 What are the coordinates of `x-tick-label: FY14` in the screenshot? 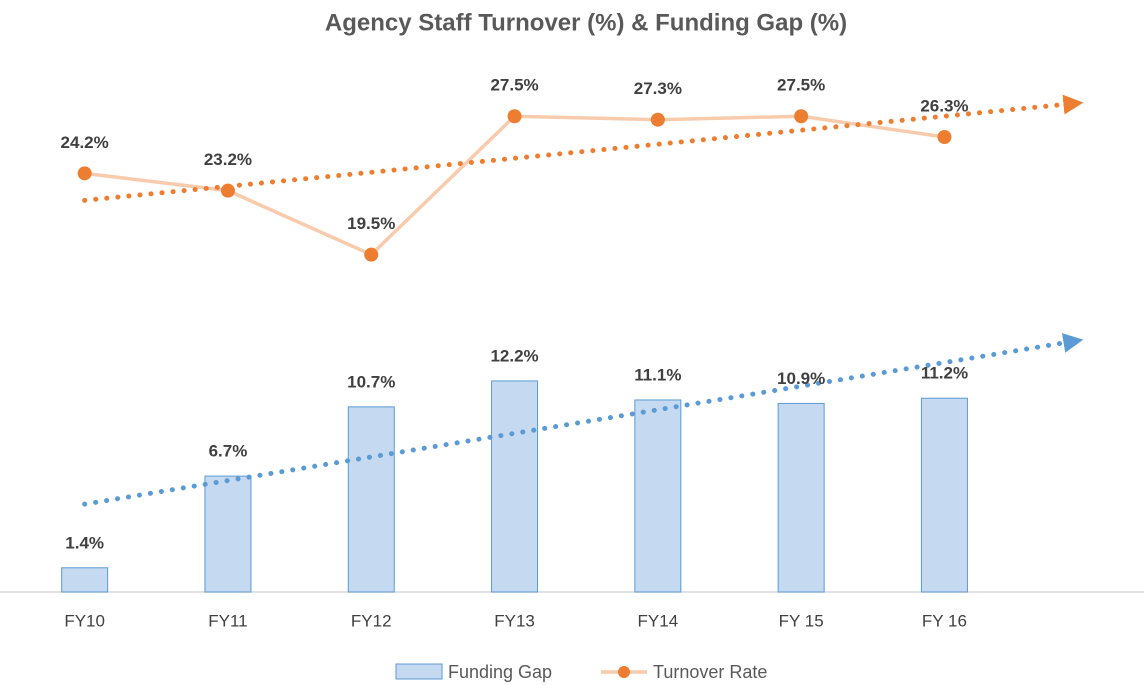 It's located at (658, 620).